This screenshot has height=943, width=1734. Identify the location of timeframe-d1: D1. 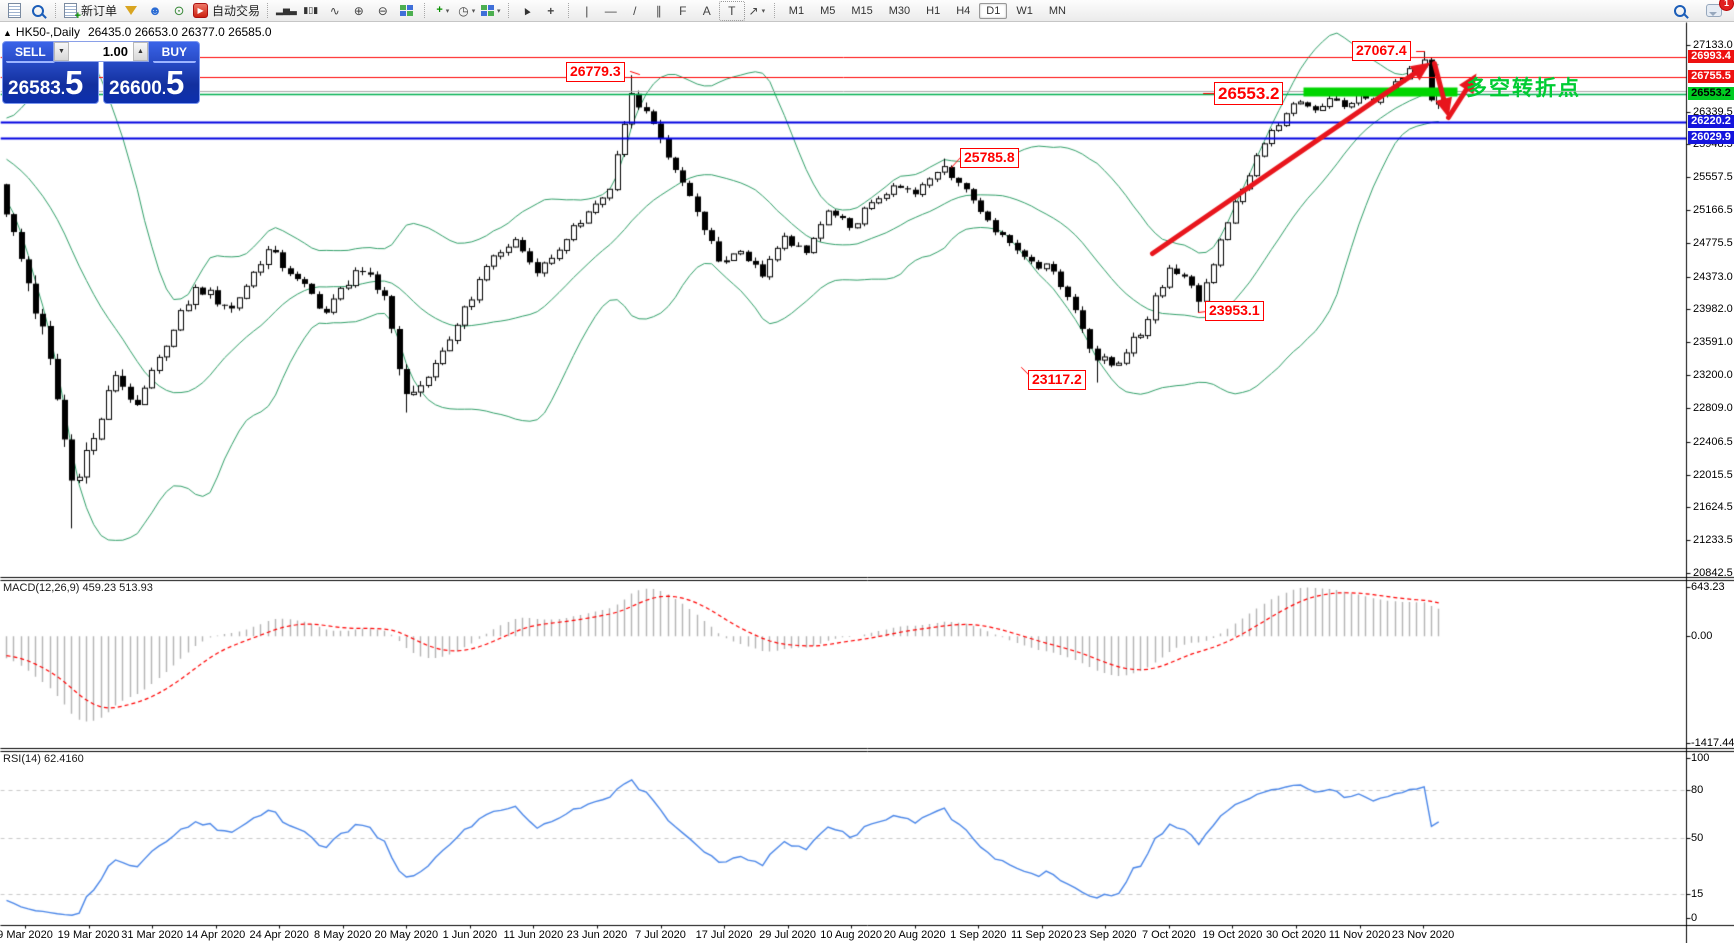
(993, 10).